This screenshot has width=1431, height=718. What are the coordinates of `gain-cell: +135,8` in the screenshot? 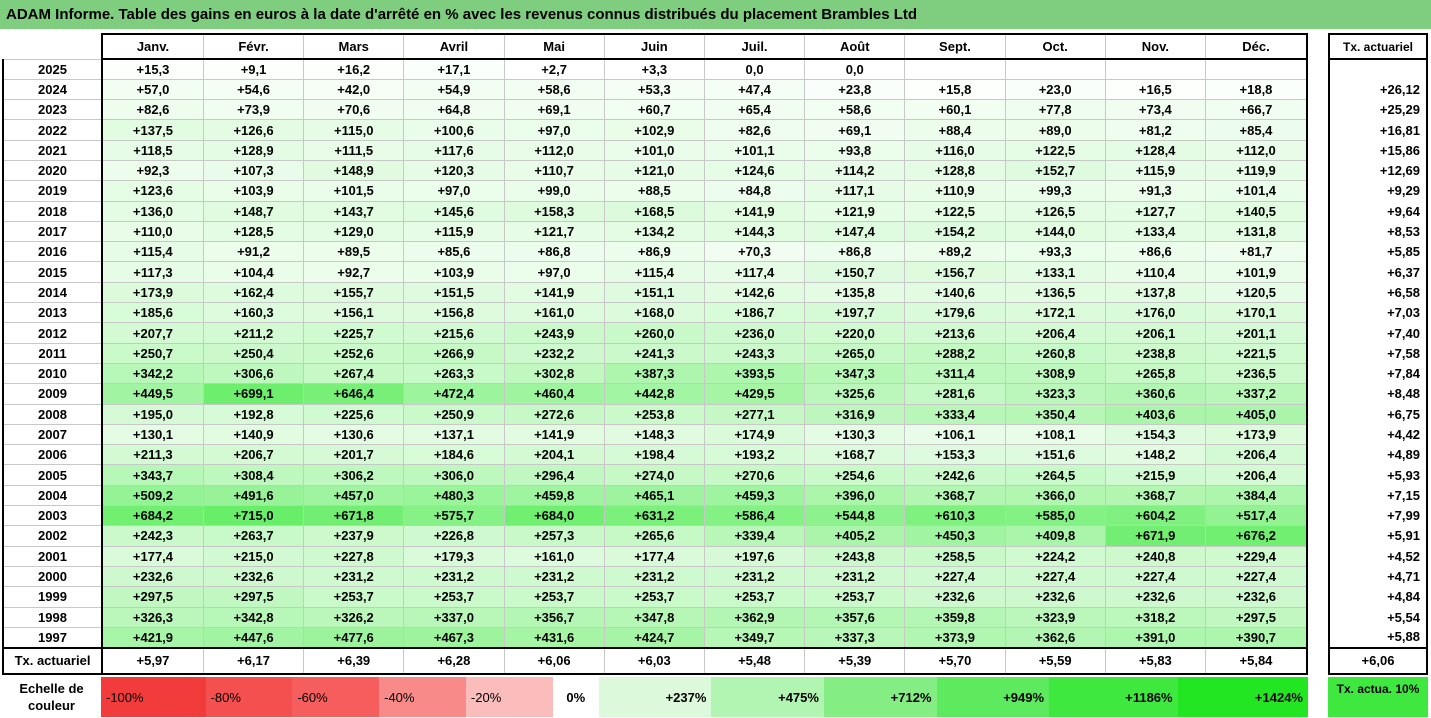 It's located at (855, 292).